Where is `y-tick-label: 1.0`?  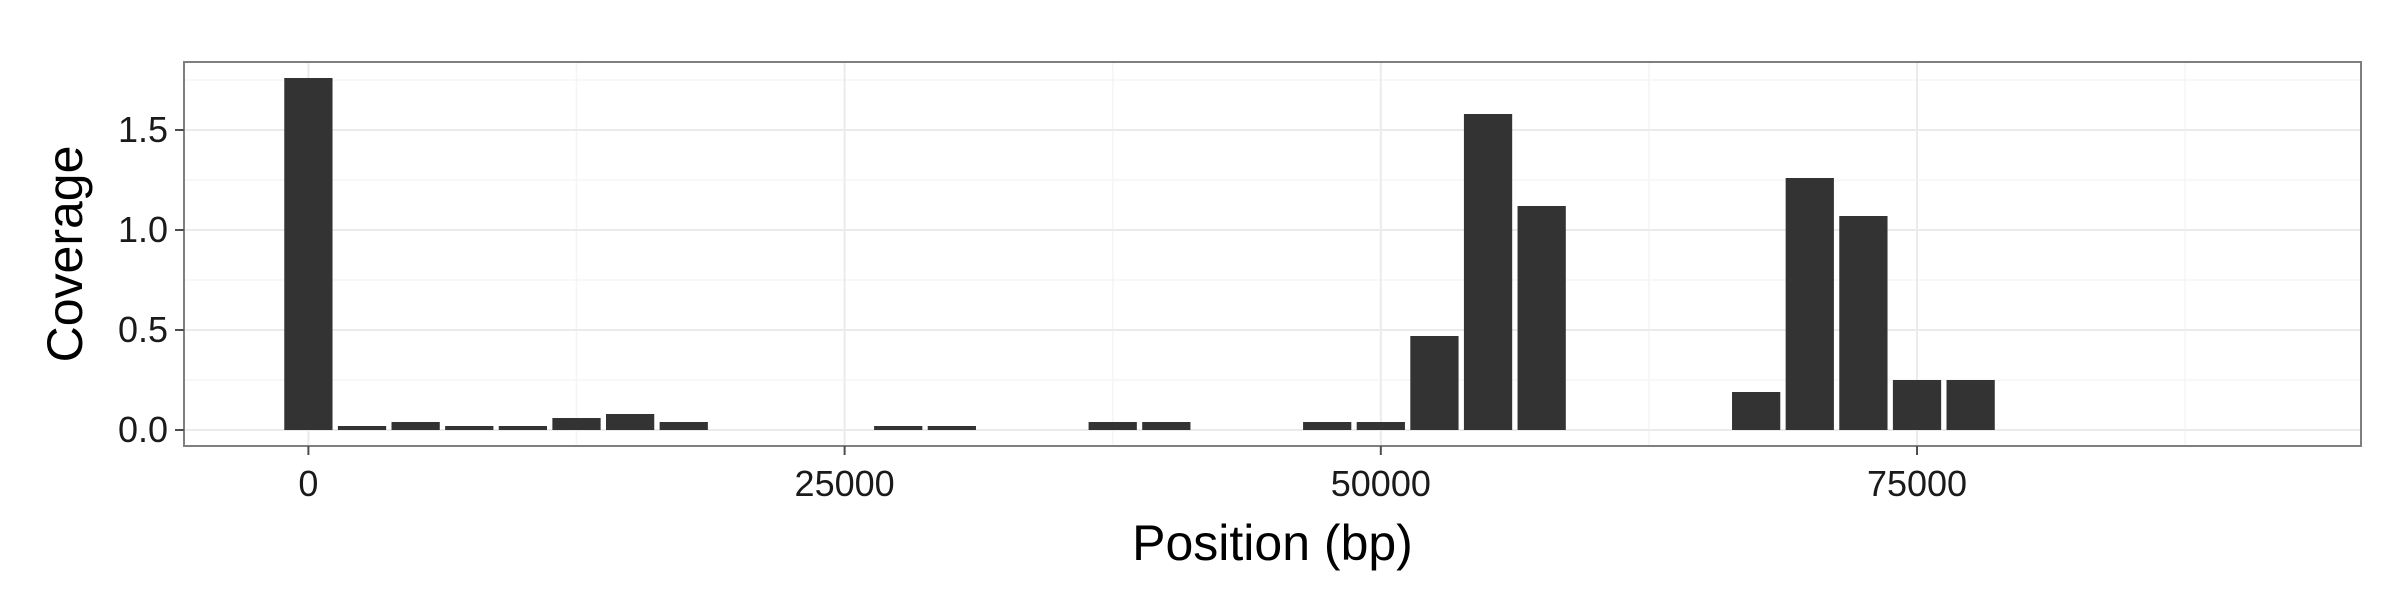 y-tick-label: 1.0 is located at coordinates (143, 229).